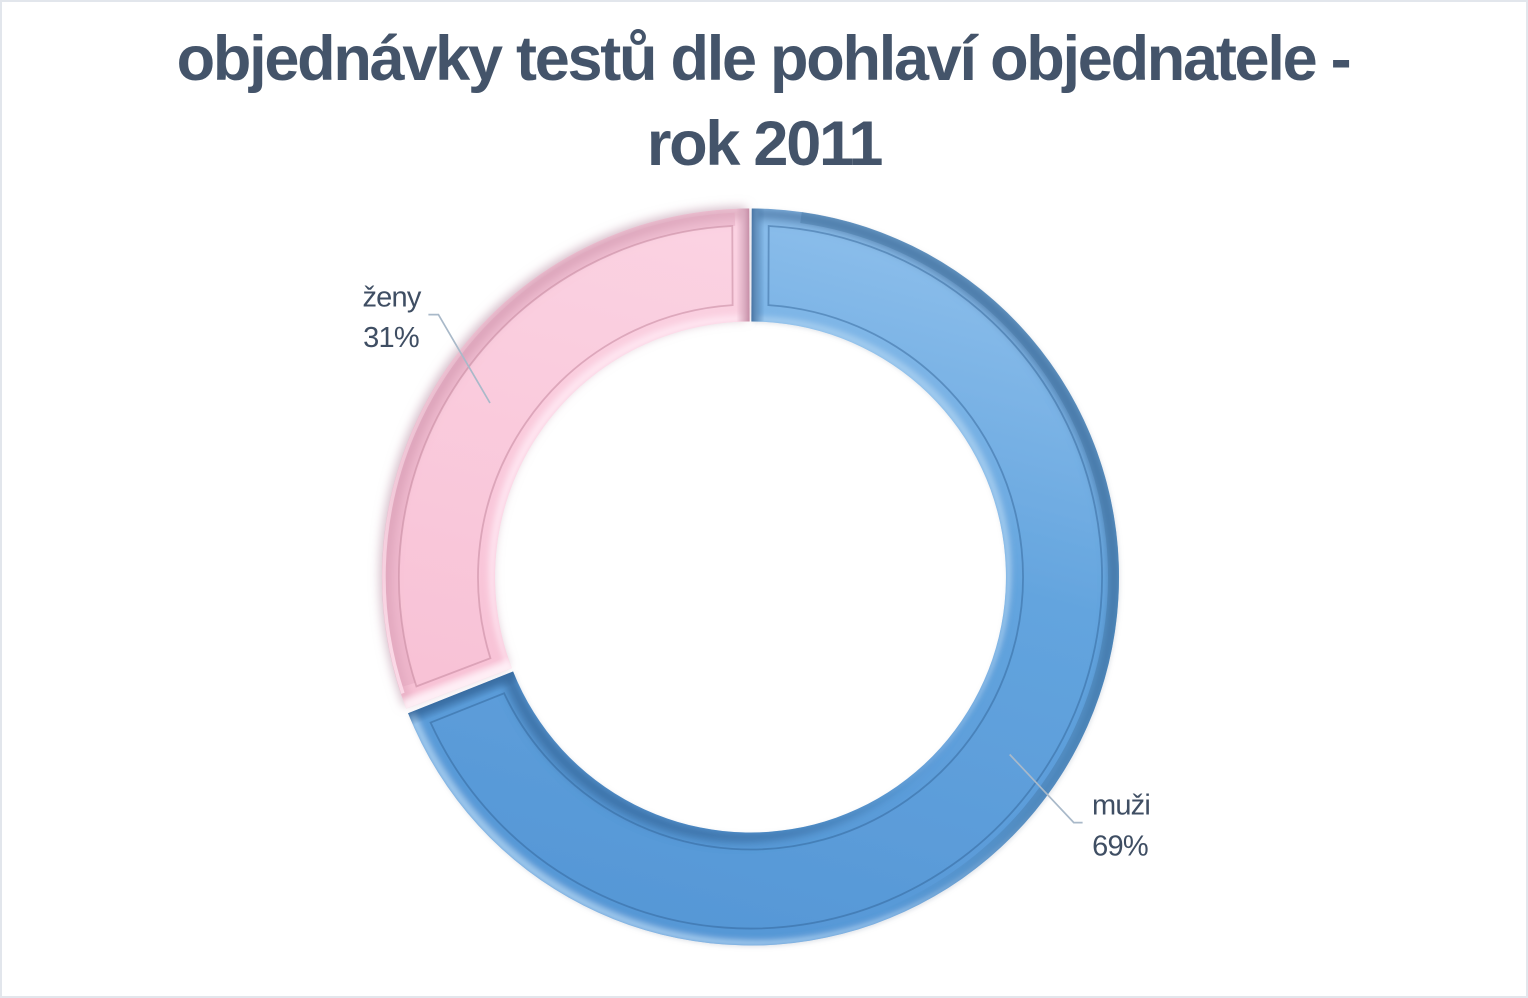  What do you see at coordinates (1121, 806) in the screenshot?
I see `svg-text: muži` at bounding box center [1121, 806].